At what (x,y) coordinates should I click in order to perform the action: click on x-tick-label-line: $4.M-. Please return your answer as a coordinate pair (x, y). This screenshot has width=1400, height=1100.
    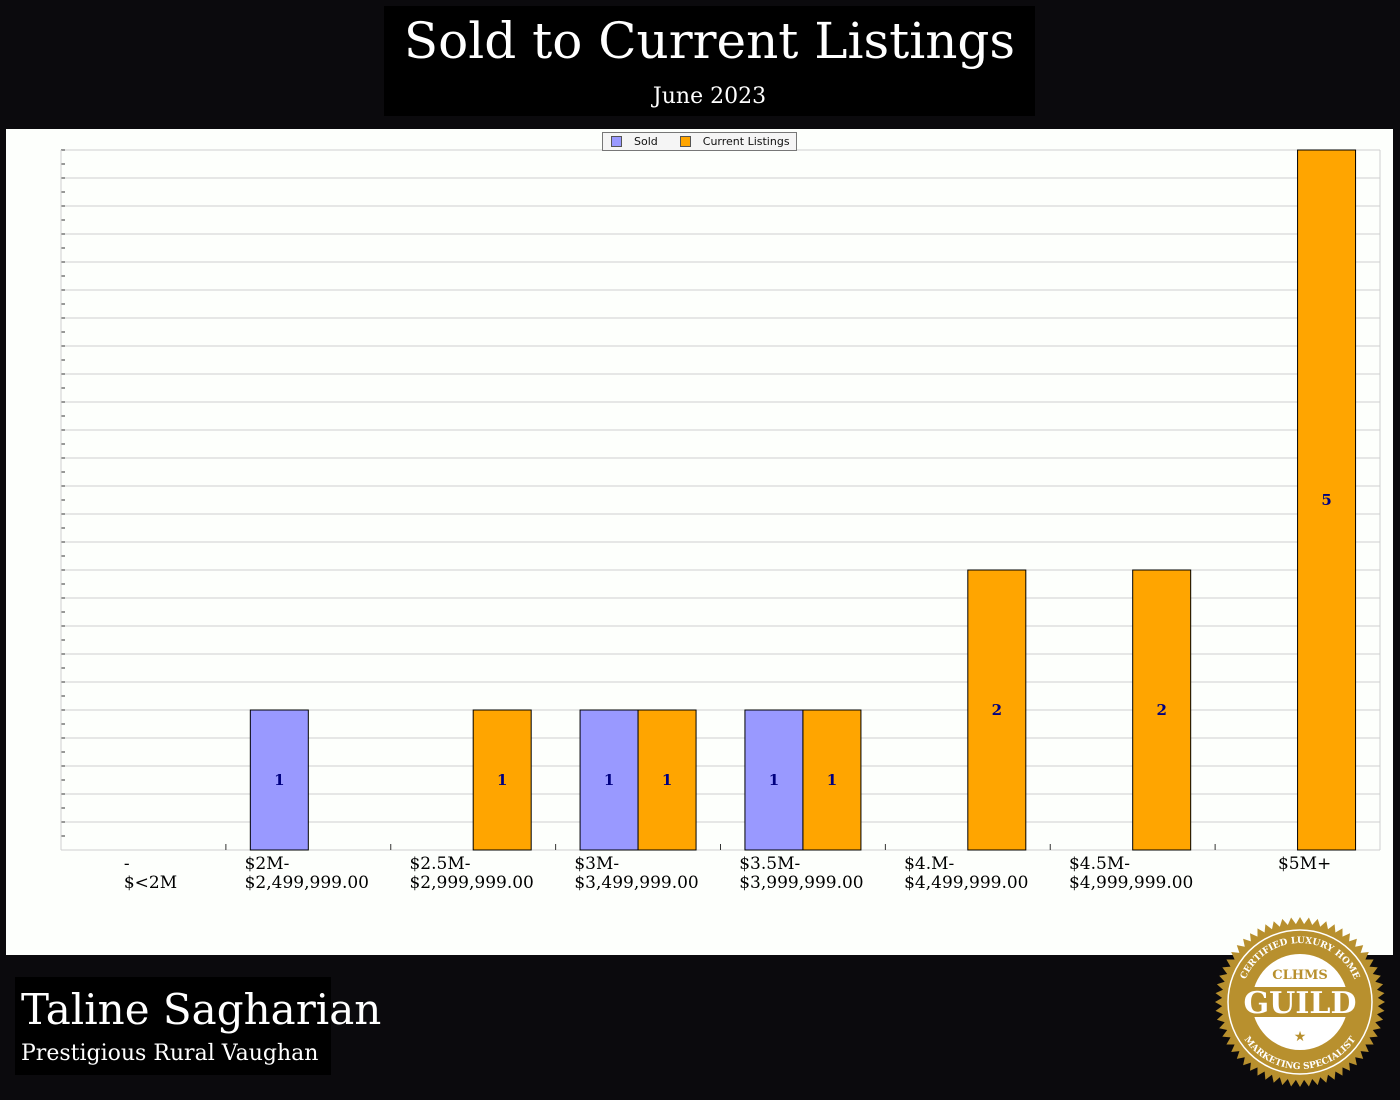
    Looking at the image, I should click on (929, 864).